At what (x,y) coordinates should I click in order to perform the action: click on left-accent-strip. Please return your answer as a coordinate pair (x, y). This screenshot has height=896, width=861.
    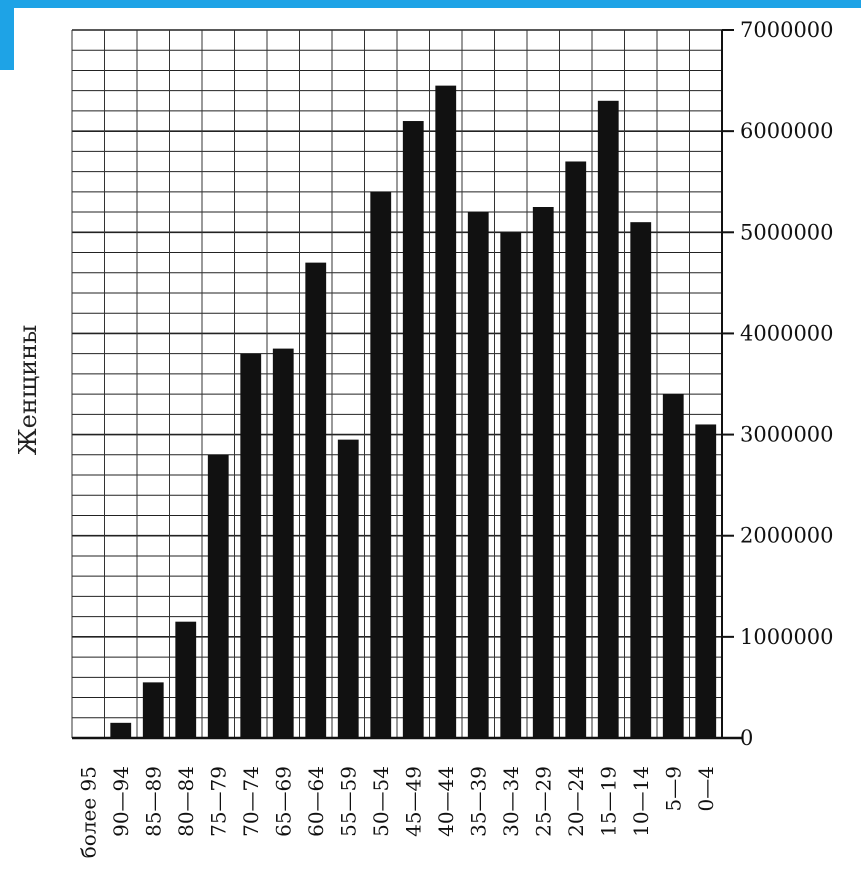
    Looking at the image, I should click on (7, 35).